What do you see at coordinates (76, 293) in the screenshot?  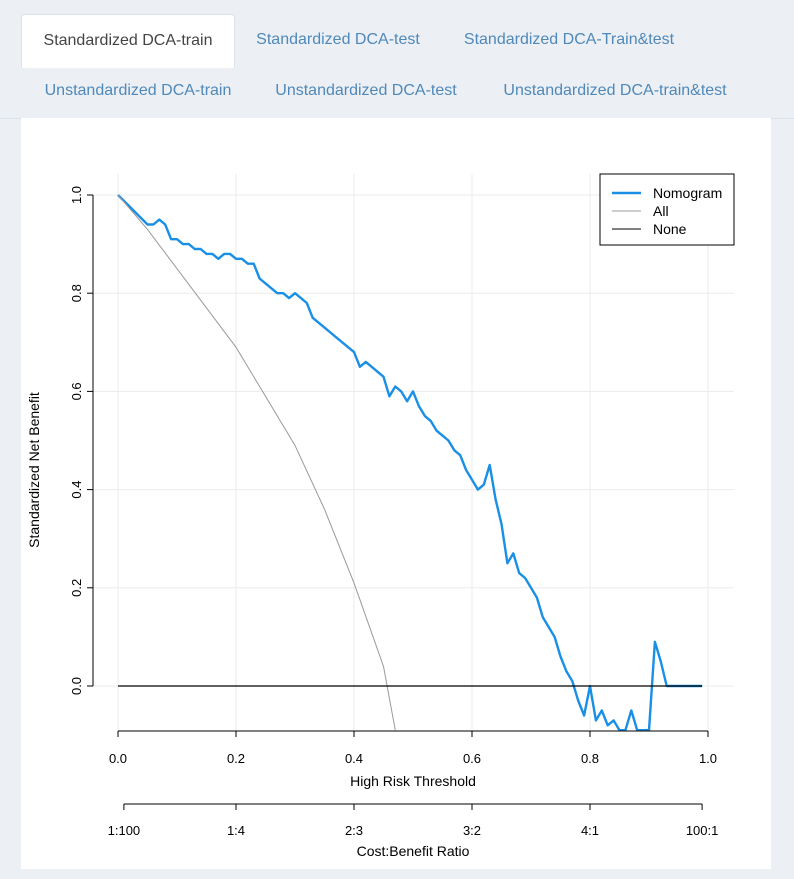 I see `y-tick-label: 0.8` at bounding box center [76, 293].